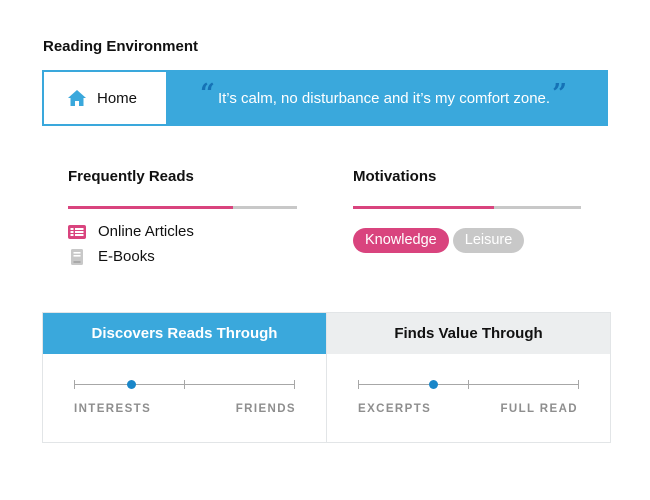  I want to click on tag-leisure: Leisure, so click(488, 240).